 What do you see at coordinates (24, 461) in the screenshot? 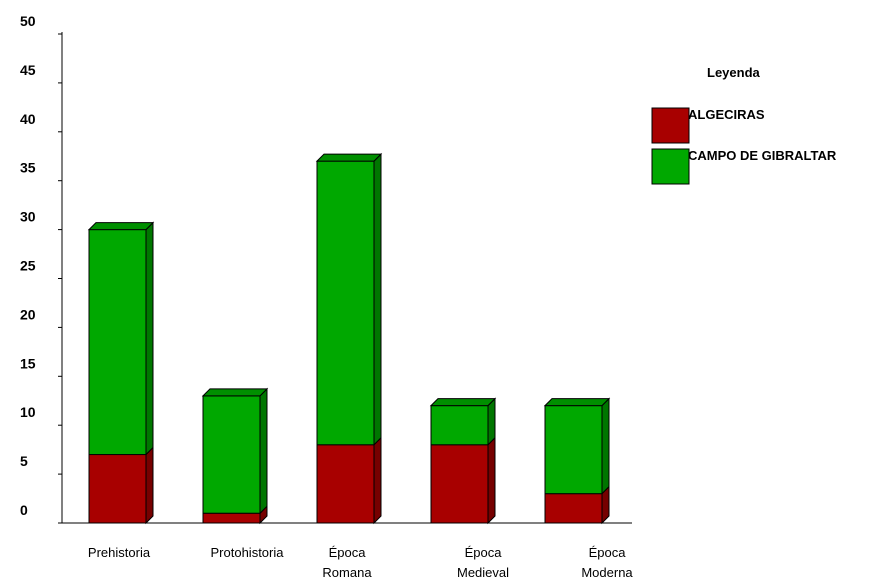
I see `y-tick-label: 5` at bounding box center [24, 461].